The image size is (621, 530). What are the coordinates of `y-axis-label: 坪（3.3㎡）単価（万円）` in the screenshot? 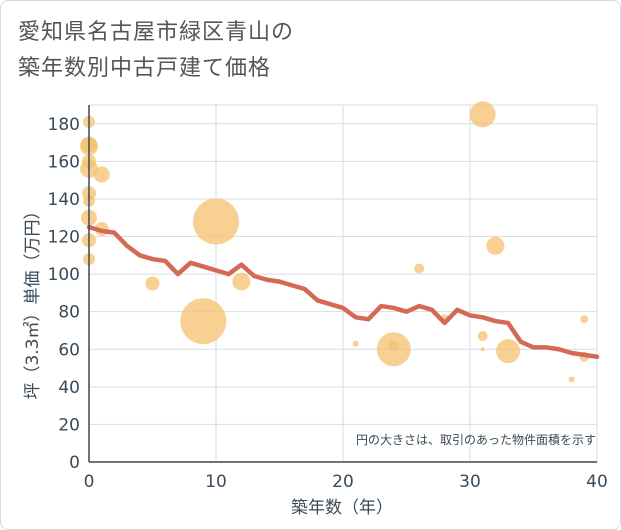 It's located at (33, 300).